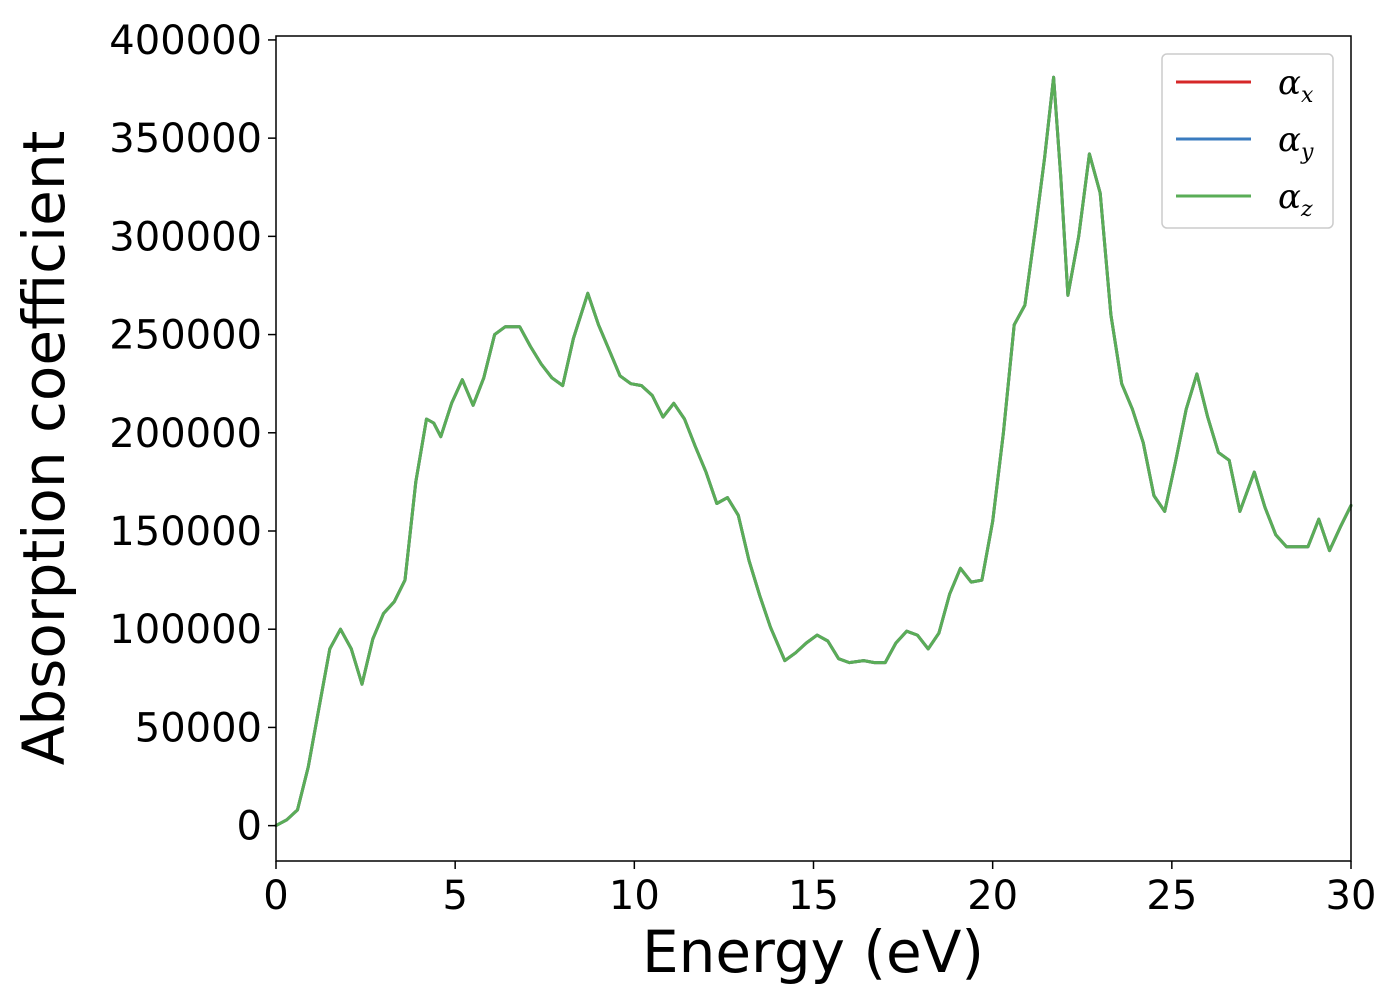 The height and width of the screenshot is (1000, 1400). I want to click on legend-label-1: αx, so click(1296, 85).